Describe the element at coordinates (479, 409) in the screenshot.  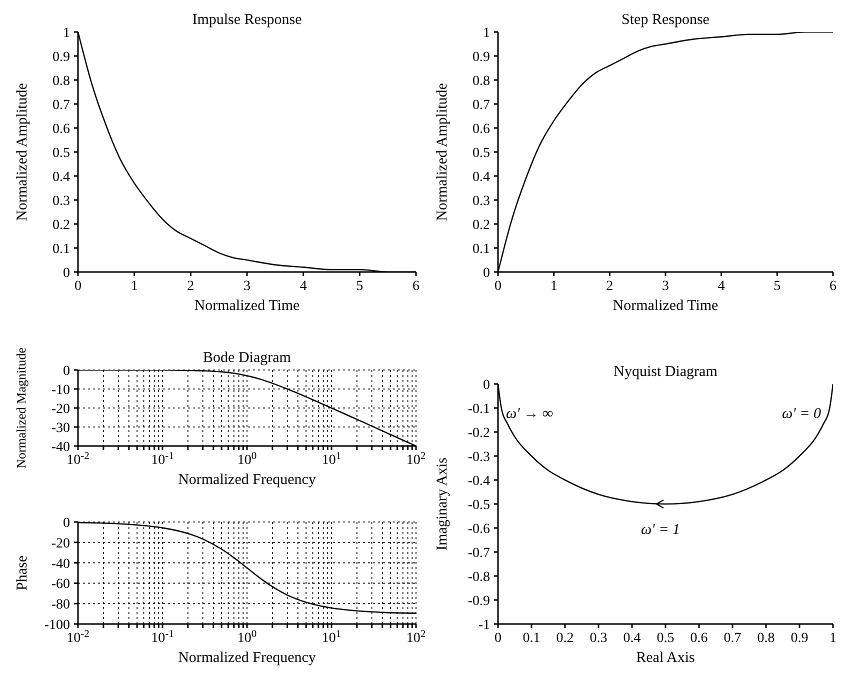
I see `y-tick-label: -0.1` at that location.